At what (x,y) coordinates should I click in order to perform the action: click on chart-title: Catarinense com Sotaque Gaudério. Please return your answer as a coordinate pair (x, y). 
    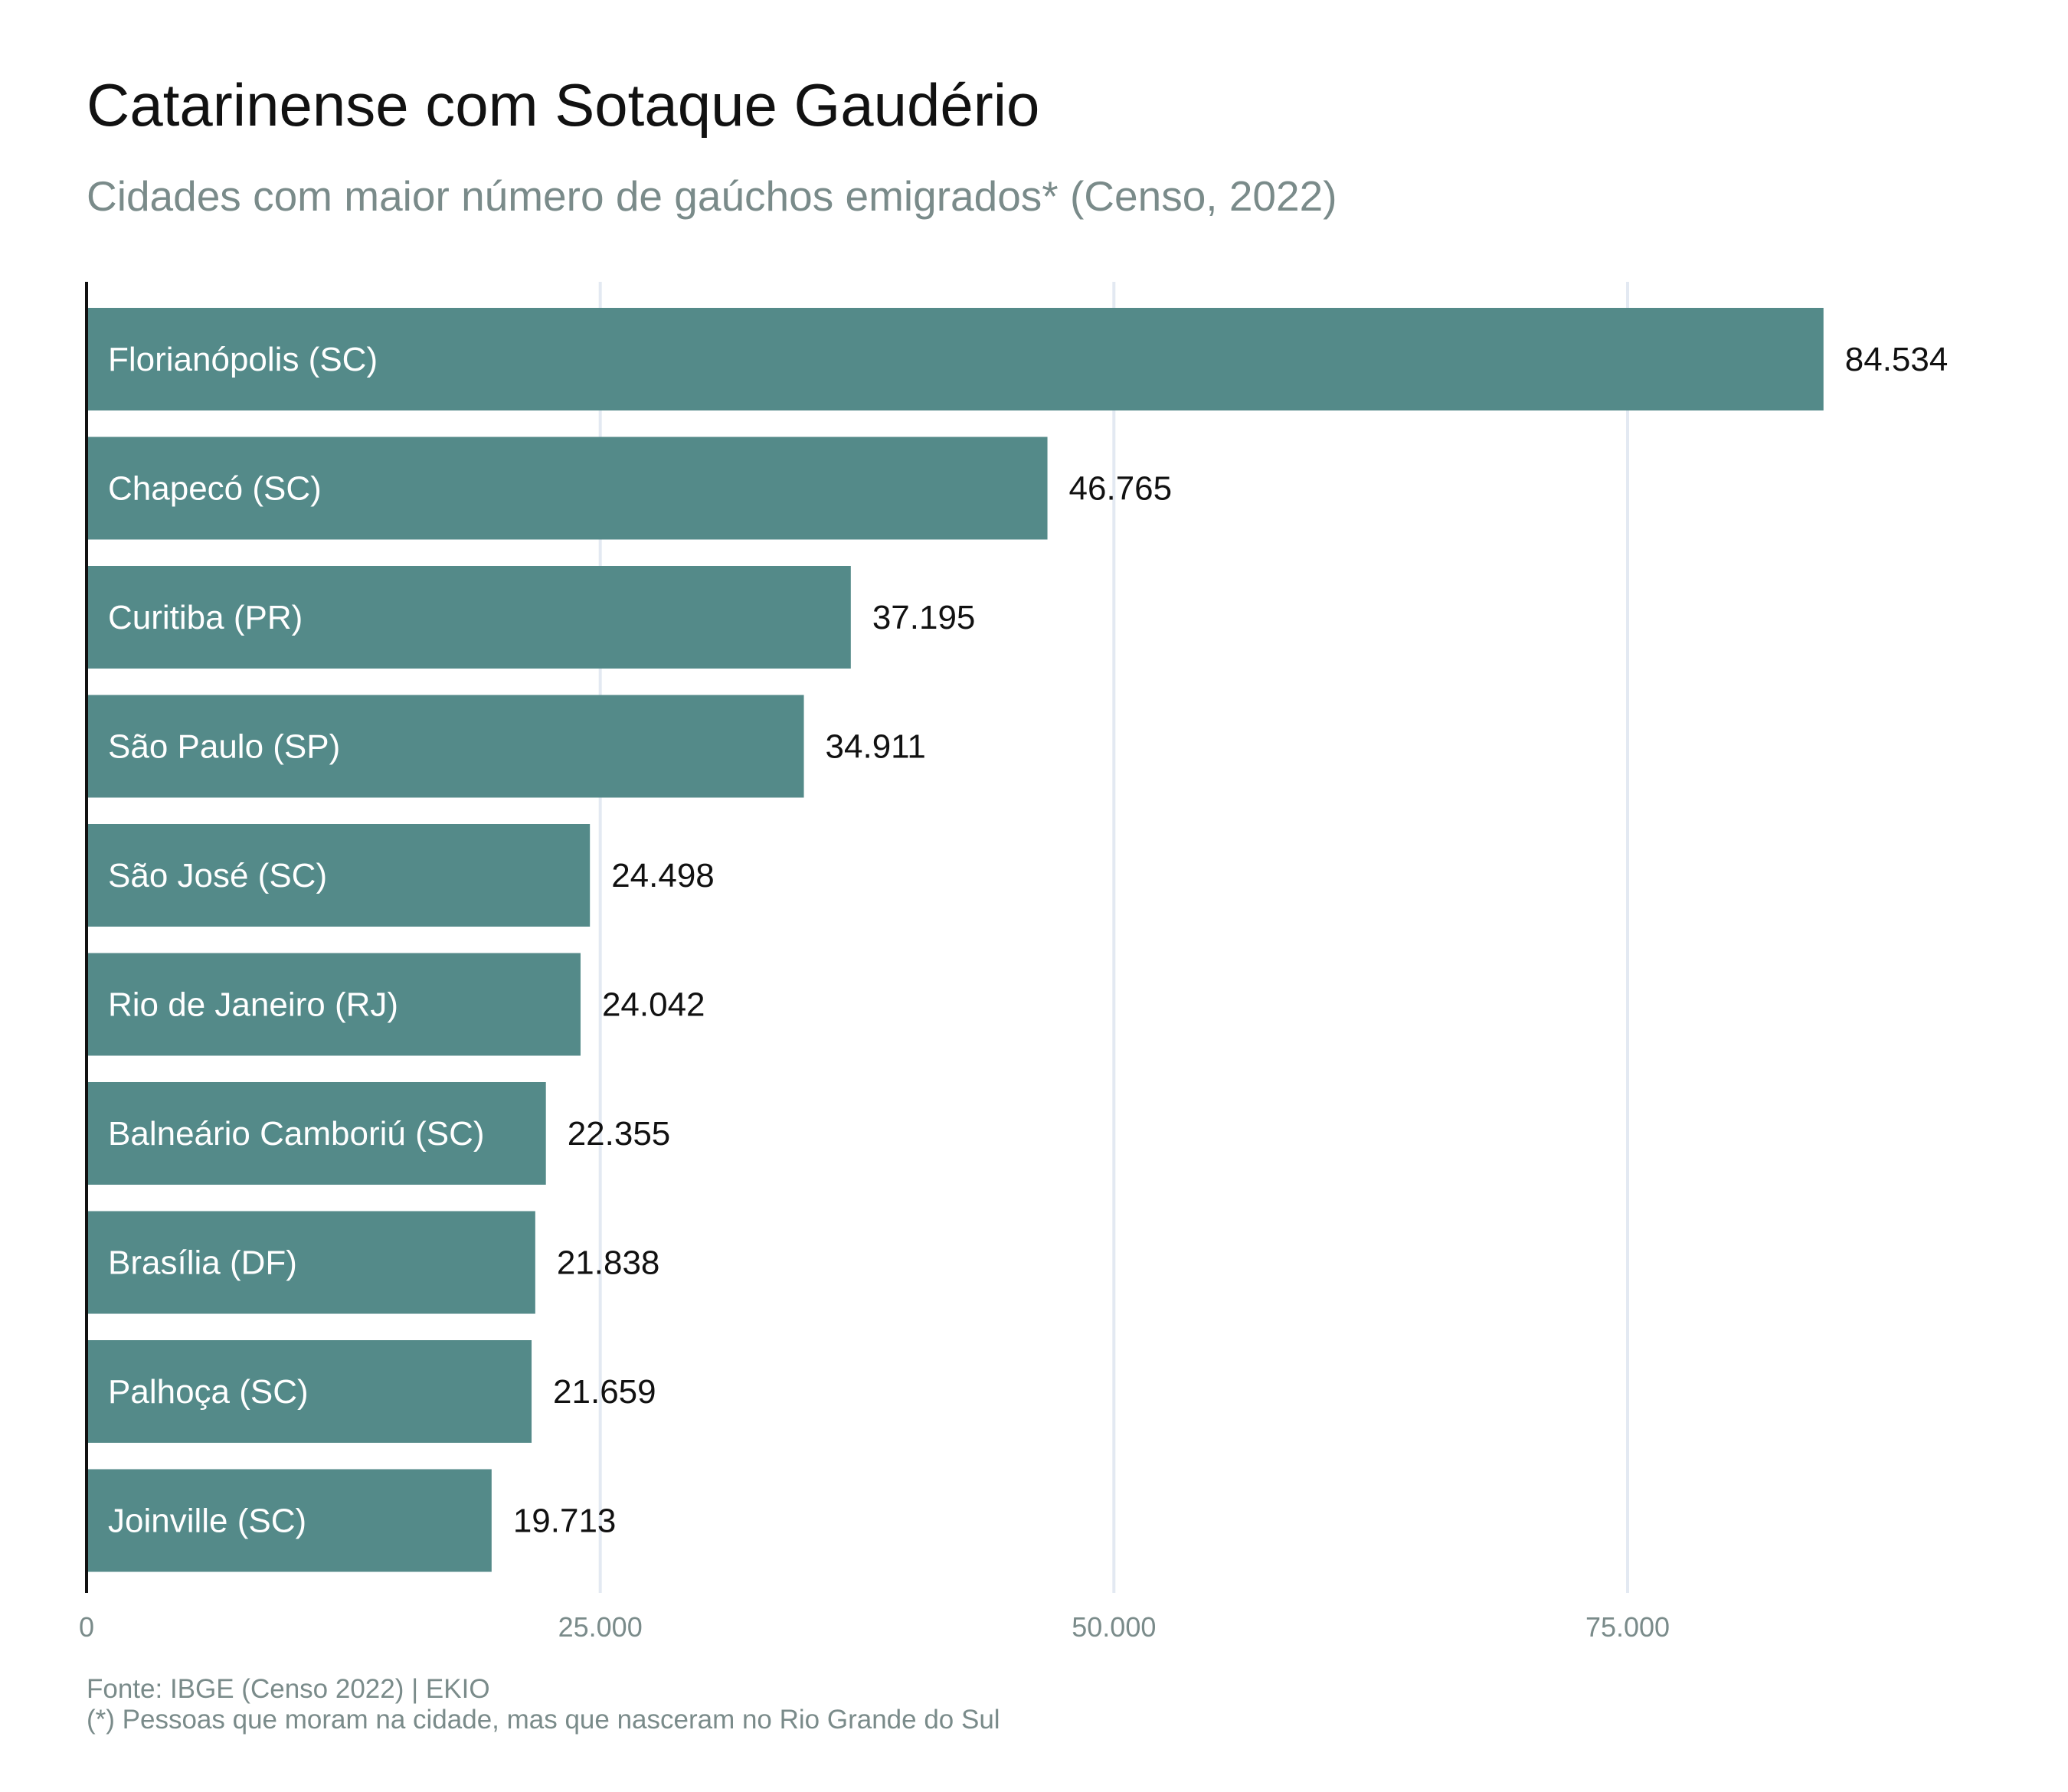
    Looking at the image, I should click on (563, 105).